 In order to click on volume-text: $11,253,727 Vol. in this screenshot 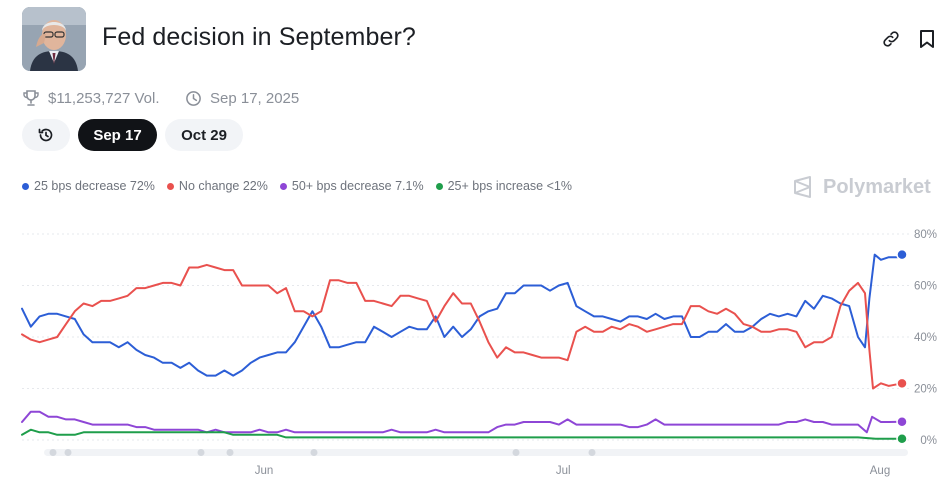, I will do `click(104, 98)`.